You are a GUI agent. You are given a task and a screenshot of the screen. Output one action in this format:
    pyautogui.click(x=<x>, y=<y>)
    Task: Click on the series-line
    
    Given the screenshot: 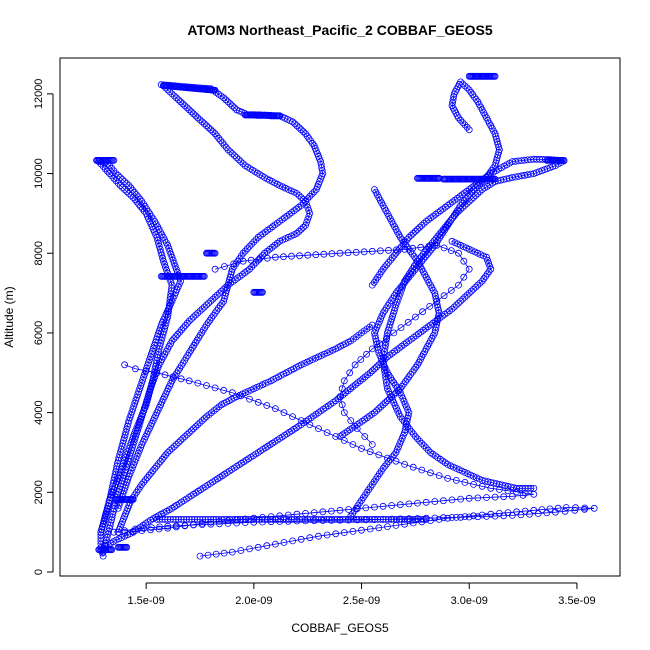 What is the action you would take?
    pyautogui.click(x=245, y=428)
    